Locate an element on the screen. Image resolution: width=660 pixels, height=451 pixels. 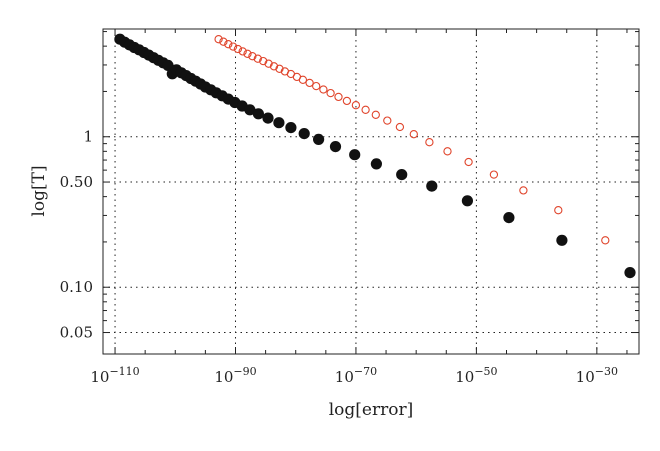
y-tick-label: 0.05 is located at coordinates (76, 333).